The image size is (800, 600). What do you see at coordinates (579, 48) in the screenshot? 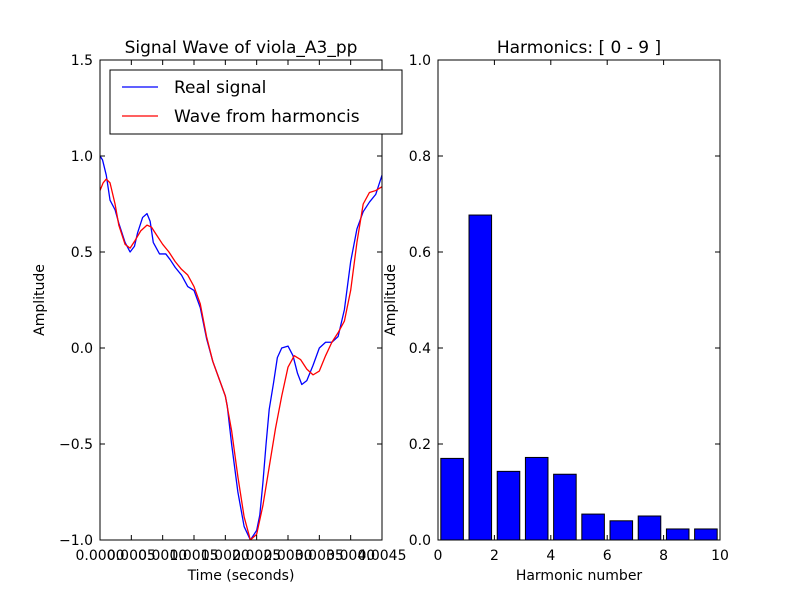
I see `harmonics-chart-title: Harmonics: [ 0 - 9 ]` at bounding box center [579, 48].